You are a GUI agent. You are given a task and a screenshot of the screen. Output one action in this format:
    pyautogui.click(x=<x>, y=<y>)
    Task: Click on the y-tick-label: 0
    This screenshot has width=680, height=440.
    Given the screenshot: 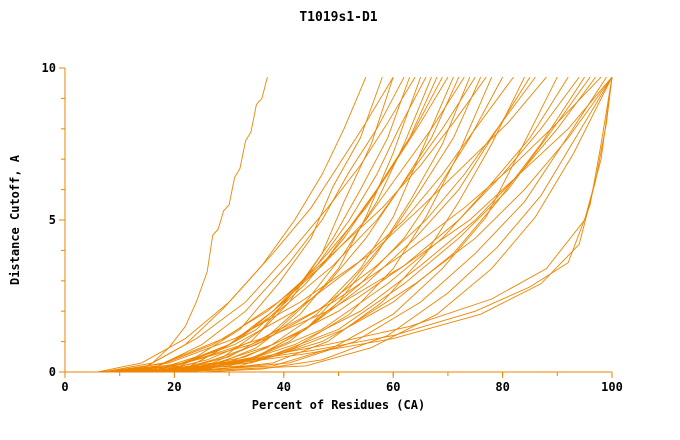 What is the action you would take?
    pyautogui.click(x=52, y=372)
    